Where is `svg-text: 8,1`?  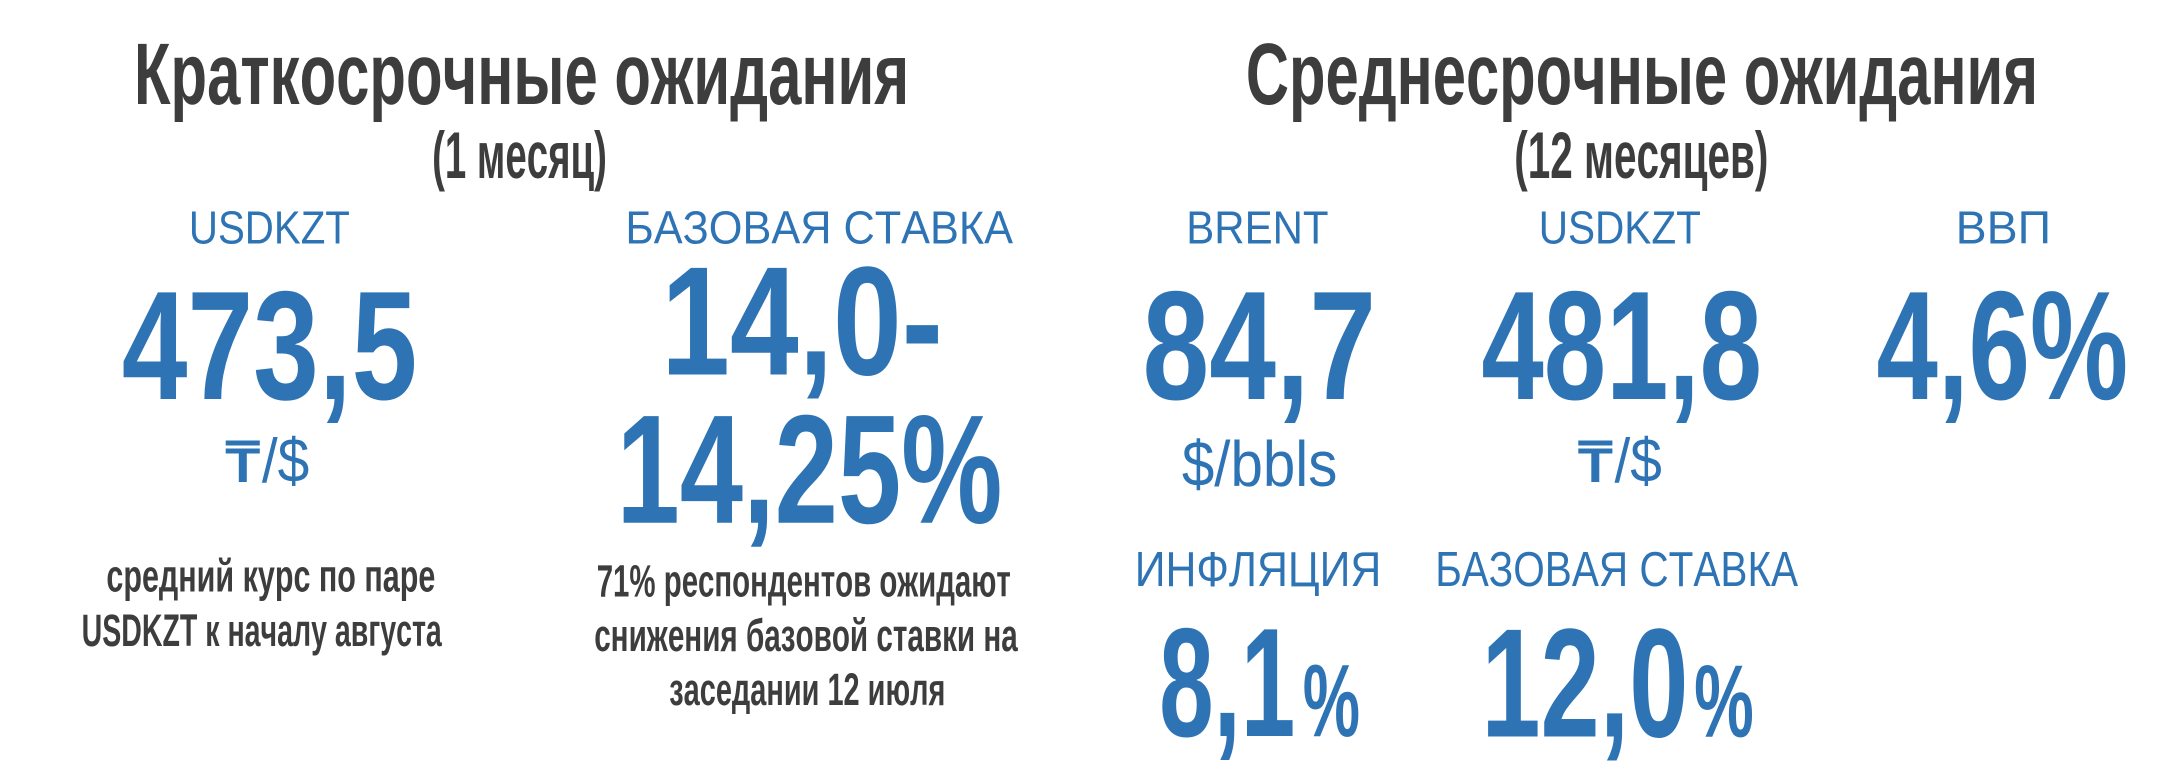 svg-text: 8,1 is located at coordinates (1227, 682).